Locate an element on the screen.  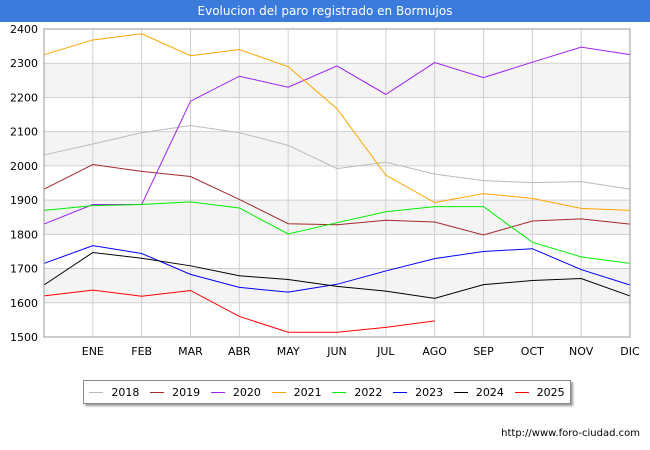
legend-item-2022: 2022 is located at coordinates (357, 392).